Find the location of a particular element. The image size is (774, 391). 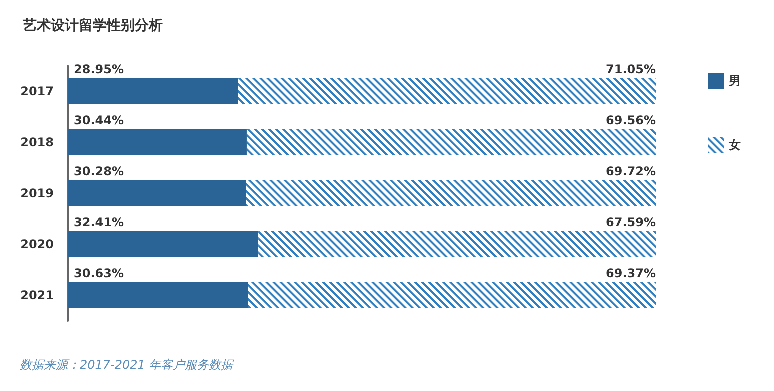

y-tick-label: 2020 is located at coordinates (37, 245).